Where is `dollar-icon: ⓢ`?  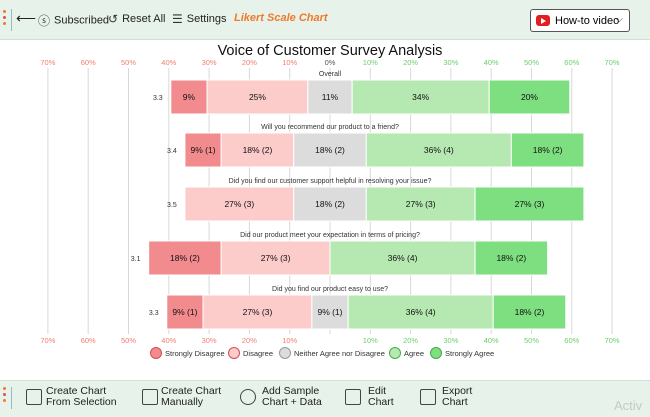
dollar-icon: ⓢ is located at coordinates (44, 21).